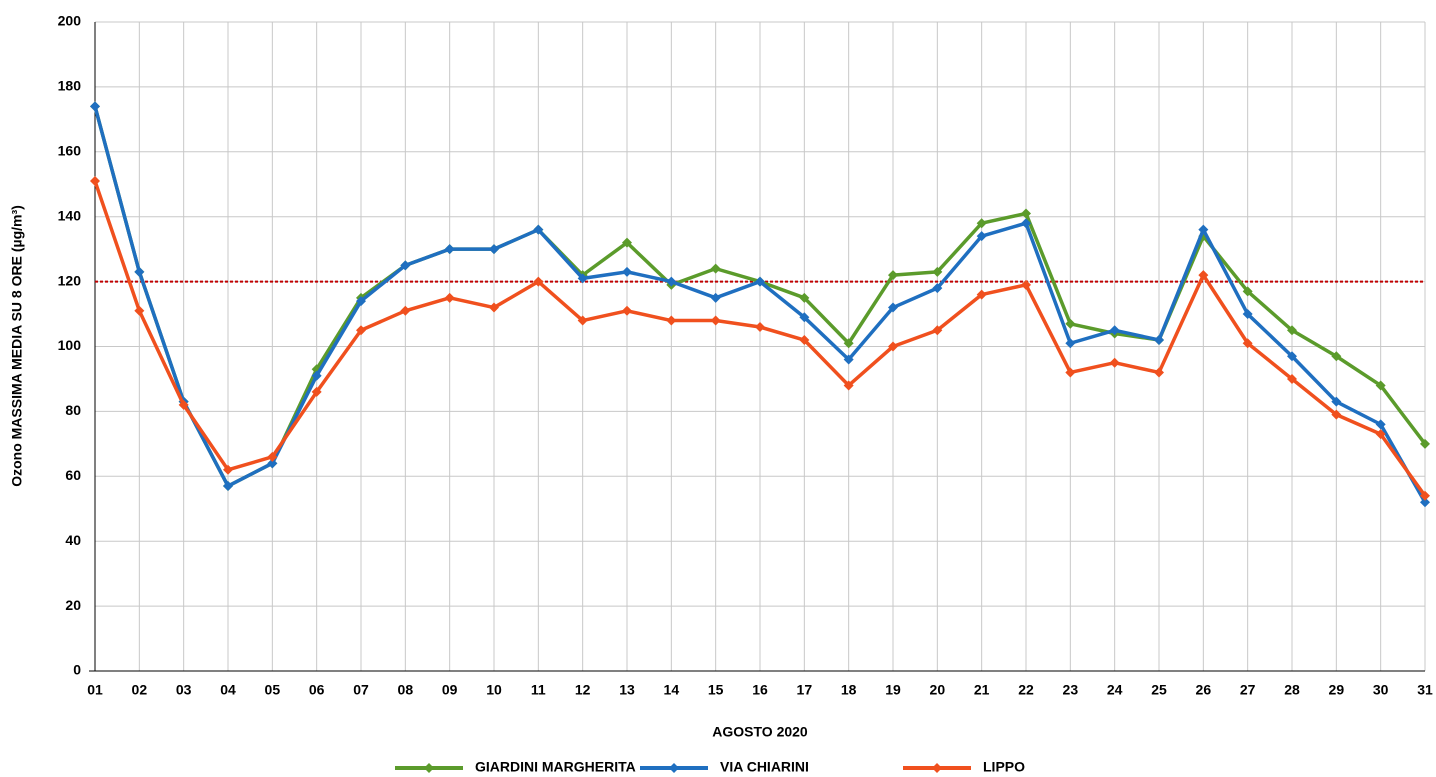 Image resolution: width=1436 pixels, height=777 pixels. Describe the element at coordinates (764, 767) in the screenshot. I see `legend-label: VIA CHIARINI` at that location.